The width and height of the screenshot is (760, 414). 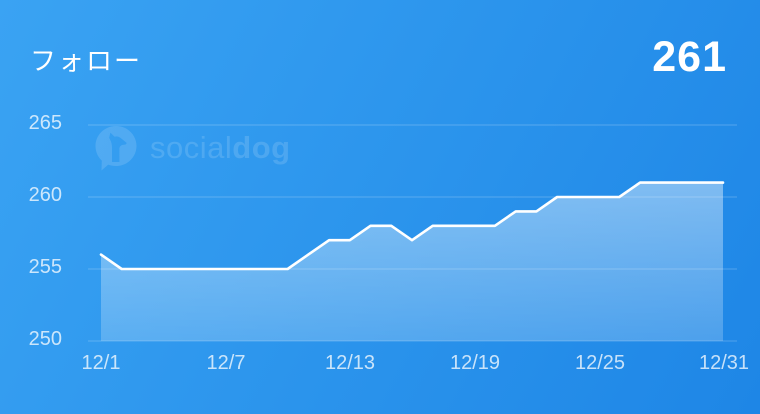 What do you see at coordinates (475, 363) in the screenshot?
I see `x-axis-tick-12-19: 12/19` at bounding box center [475, 363].